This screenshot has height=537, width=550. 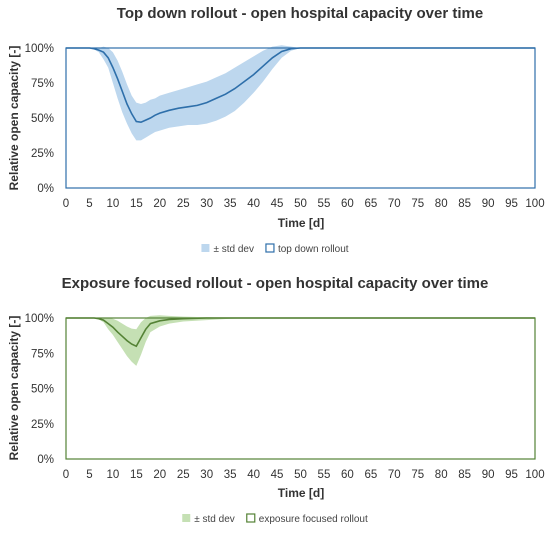 What do you see at coordinates (313, 519) in the screenshot?
I see `legend-entry-series: exposure focused rollout` at bounding box center [313, 519].